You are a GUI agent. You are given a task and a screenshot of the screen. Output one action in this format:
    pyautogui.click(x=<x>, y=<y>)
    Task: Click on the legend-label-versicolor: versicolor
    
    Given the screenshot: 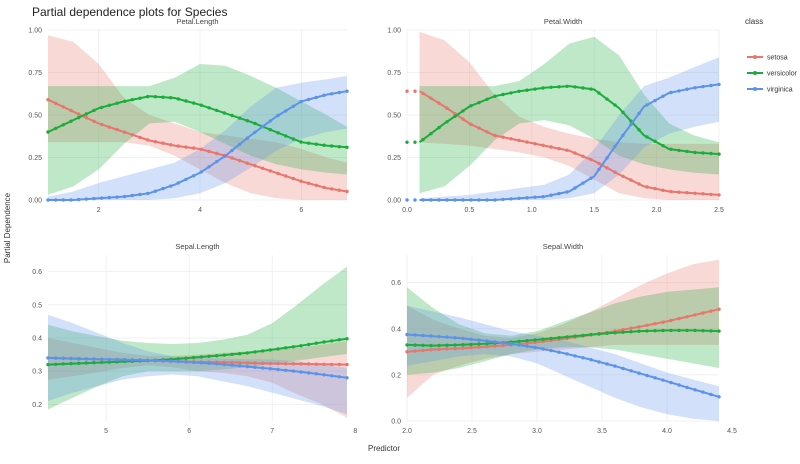 What is the action you would take?
    pyautogui.click(x=782, y=74)
    